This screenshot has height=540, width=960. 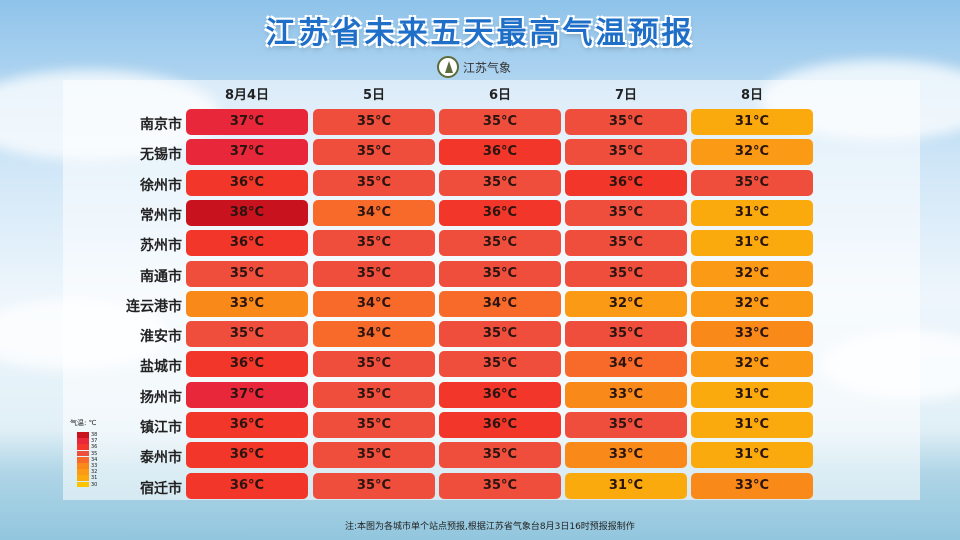 I want to click on legend-label: 32, so click(x=94, y=472).